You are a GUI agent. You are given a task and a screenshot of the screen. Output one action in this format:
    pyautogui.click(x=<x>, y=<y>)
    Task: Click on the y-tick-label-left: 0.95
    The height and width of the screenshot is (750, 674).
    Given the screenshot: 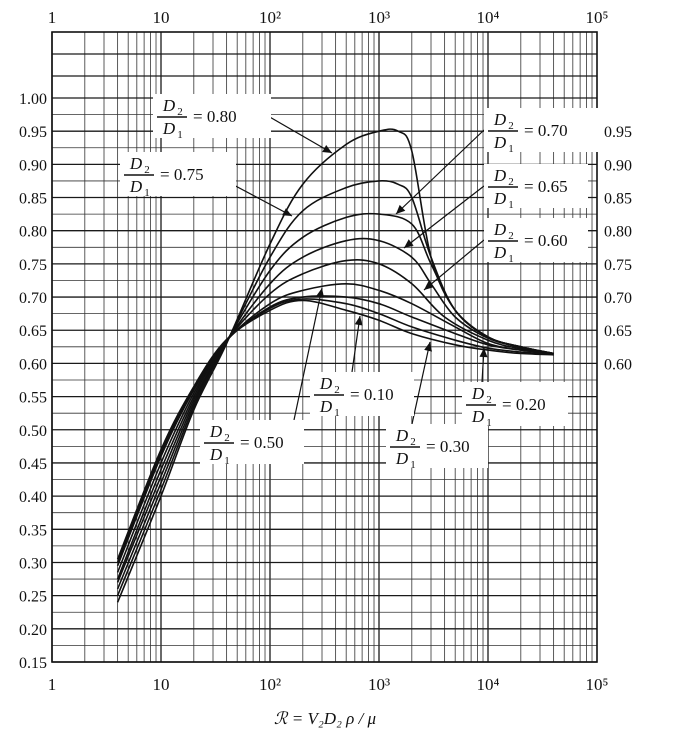 What is the action you would take?
    pyautogui.click(x=33, y=132)
    